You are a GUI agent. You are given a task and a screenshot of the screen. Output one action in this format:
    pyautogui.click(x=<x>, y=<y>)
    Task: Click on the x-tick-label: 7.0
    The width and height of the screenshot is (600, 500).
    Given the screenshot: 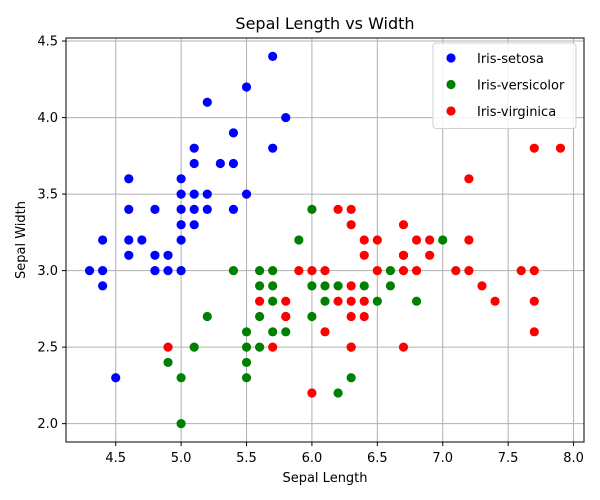 What is the action you would take?
    pyautogui.click(x=442, y=458)
    